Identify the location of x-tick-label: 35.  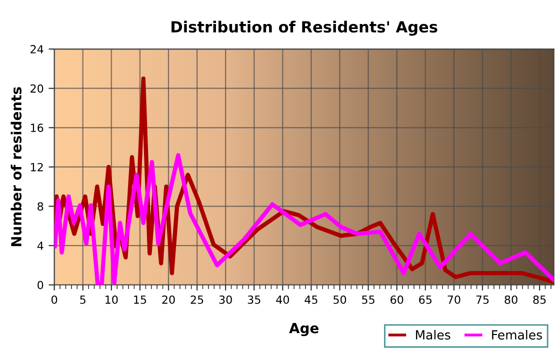
(254, 299).